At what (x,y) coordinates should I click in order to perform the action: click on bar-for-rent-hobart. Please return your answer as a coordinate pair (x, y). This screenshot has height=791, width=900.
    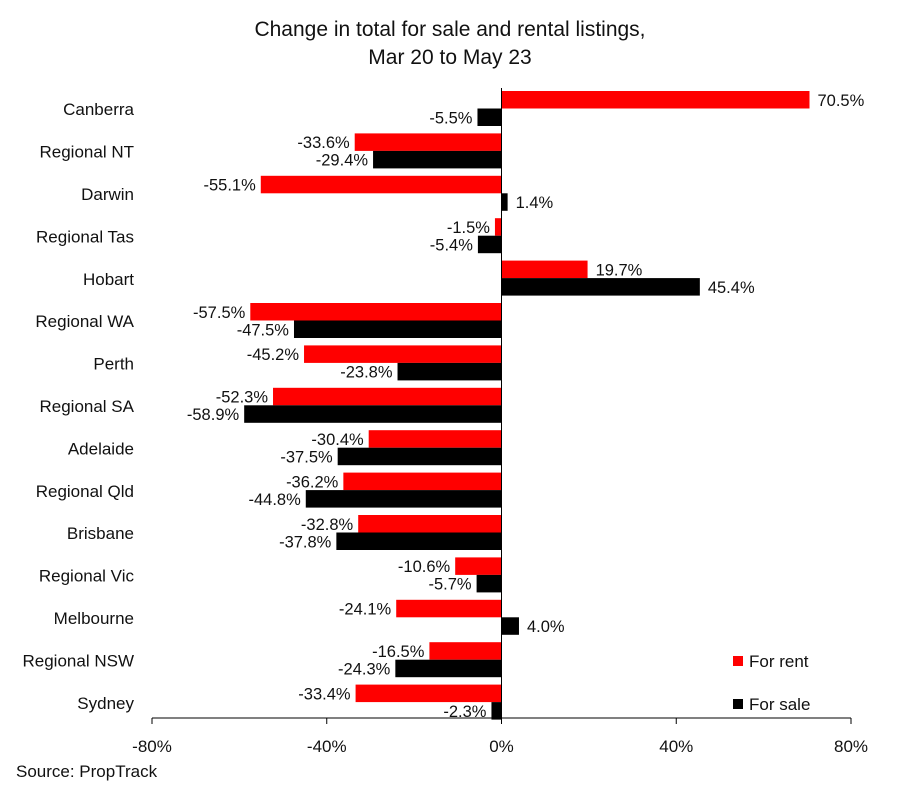
    Looking at the image, I should click on (544, 269).